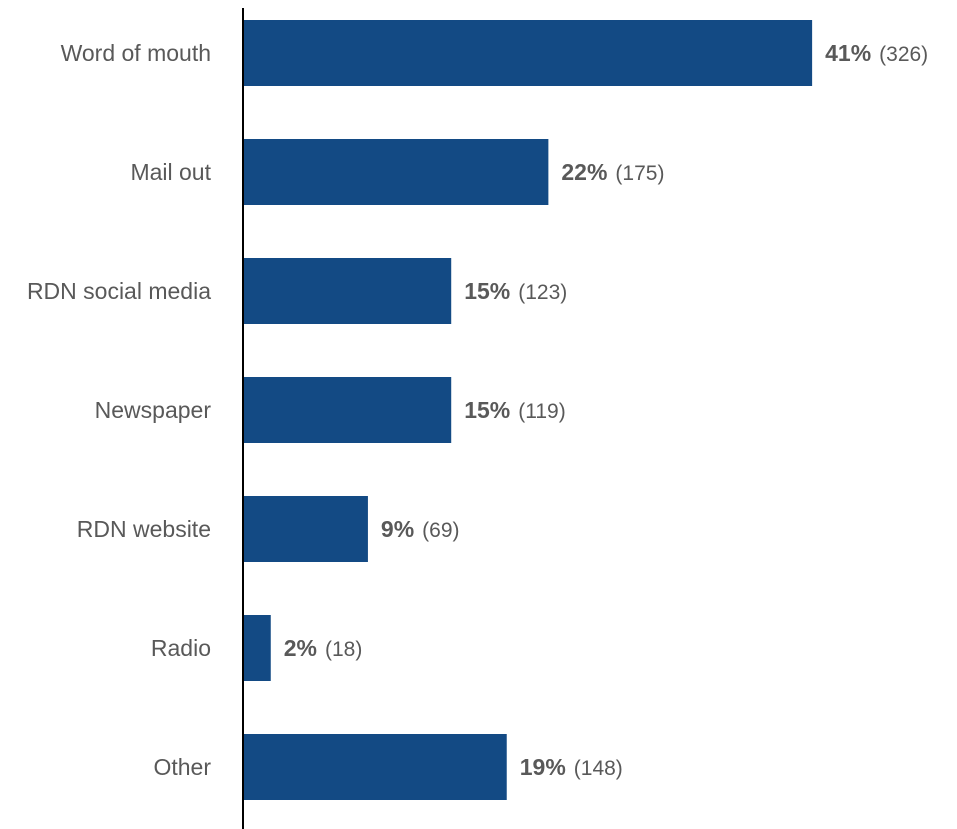  What do you see at coordinates (903, 54) in the screenshot?
I see `count-label-word-of-mouth: (326)` at bounding box center [903, 54].